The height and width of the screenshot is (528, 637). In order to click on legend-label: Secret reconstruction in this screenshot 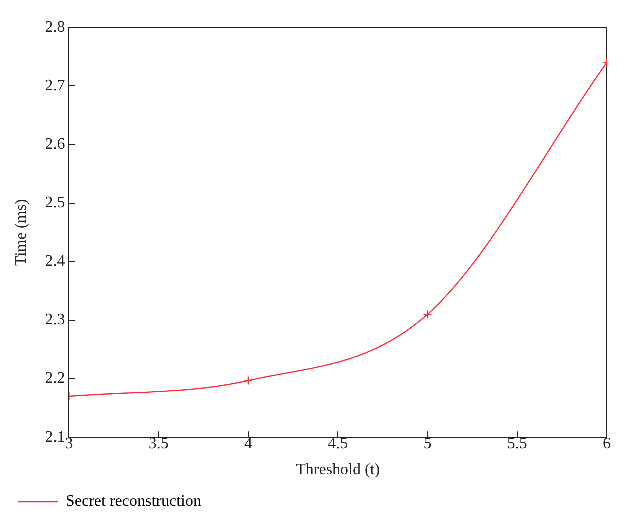, I will do `click(134, 501)`.